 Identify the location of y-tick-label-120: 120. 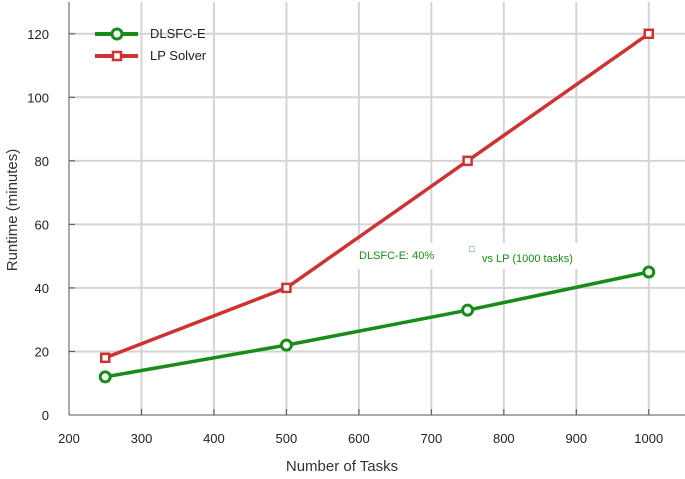
(38, 34).